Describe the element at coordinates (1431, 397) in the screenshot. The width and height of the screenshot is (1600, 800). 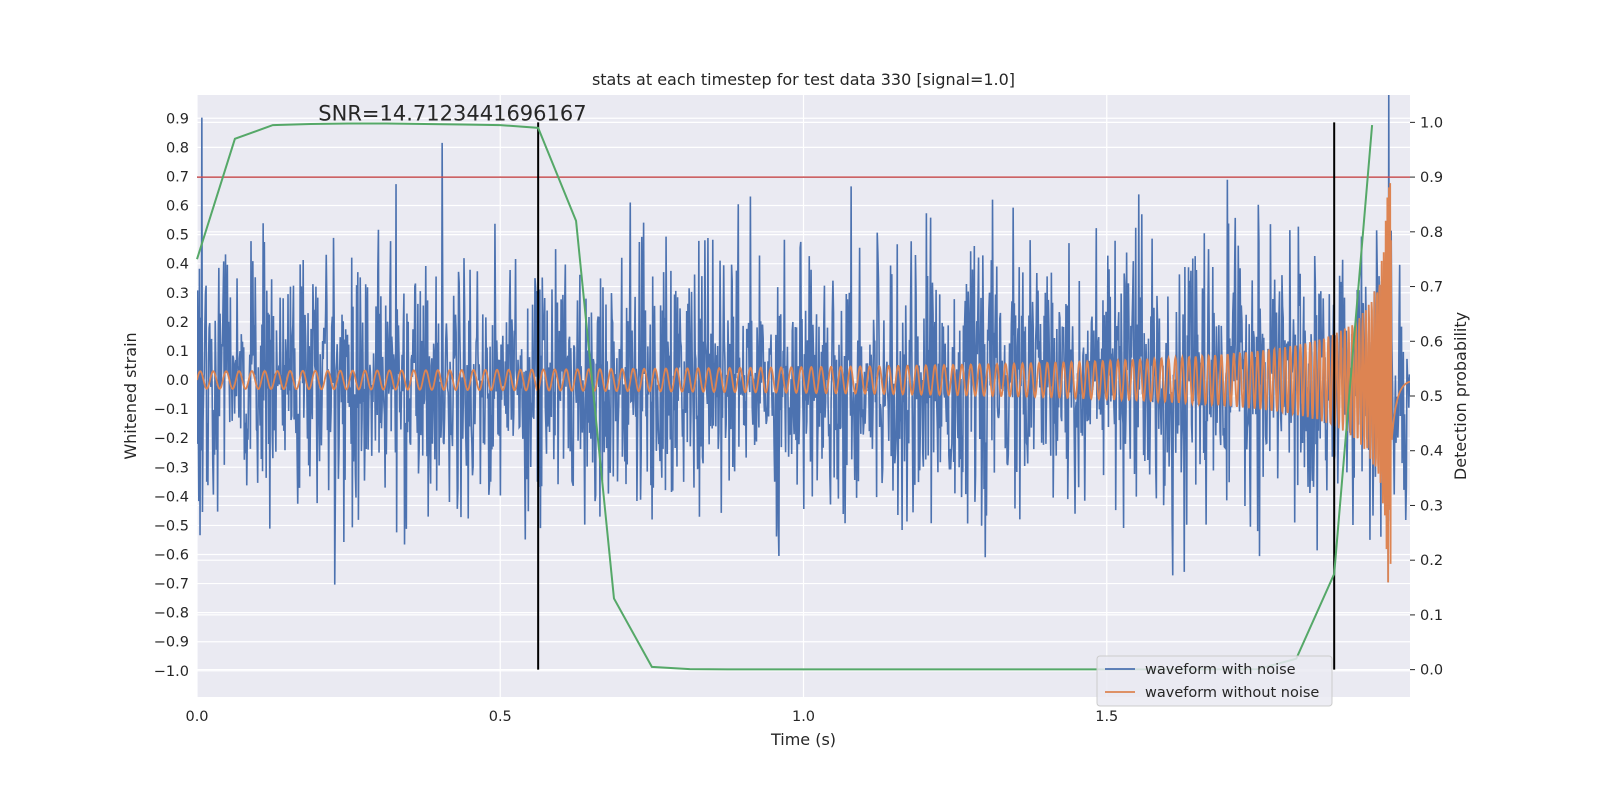
I see `y2-tick-label: 0.5` at that location.